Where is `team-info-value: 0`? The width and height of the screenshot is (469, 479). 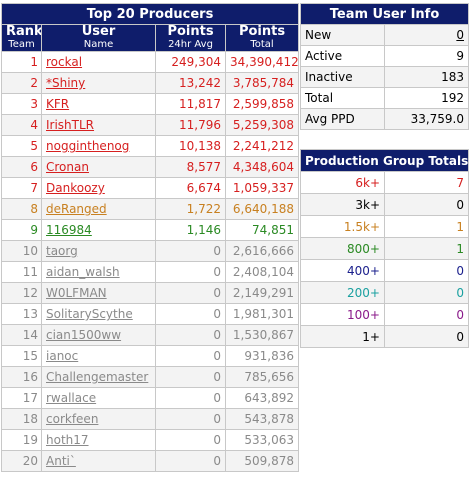
team-info-value: 0 is located at coordinates (426, 35).